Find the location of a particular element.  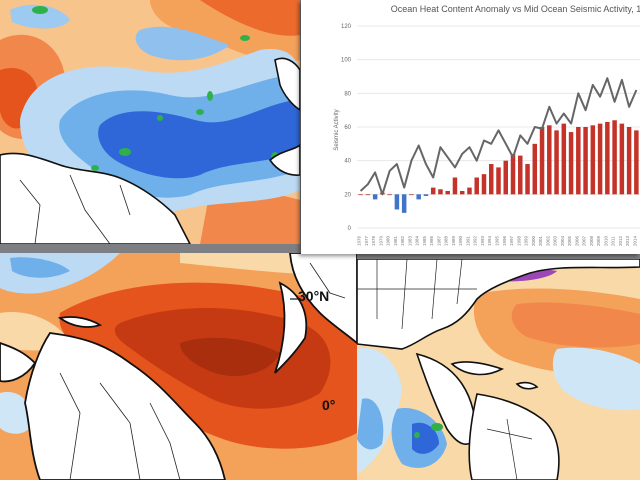

chart-line-series is located at coordinates (498, 136).